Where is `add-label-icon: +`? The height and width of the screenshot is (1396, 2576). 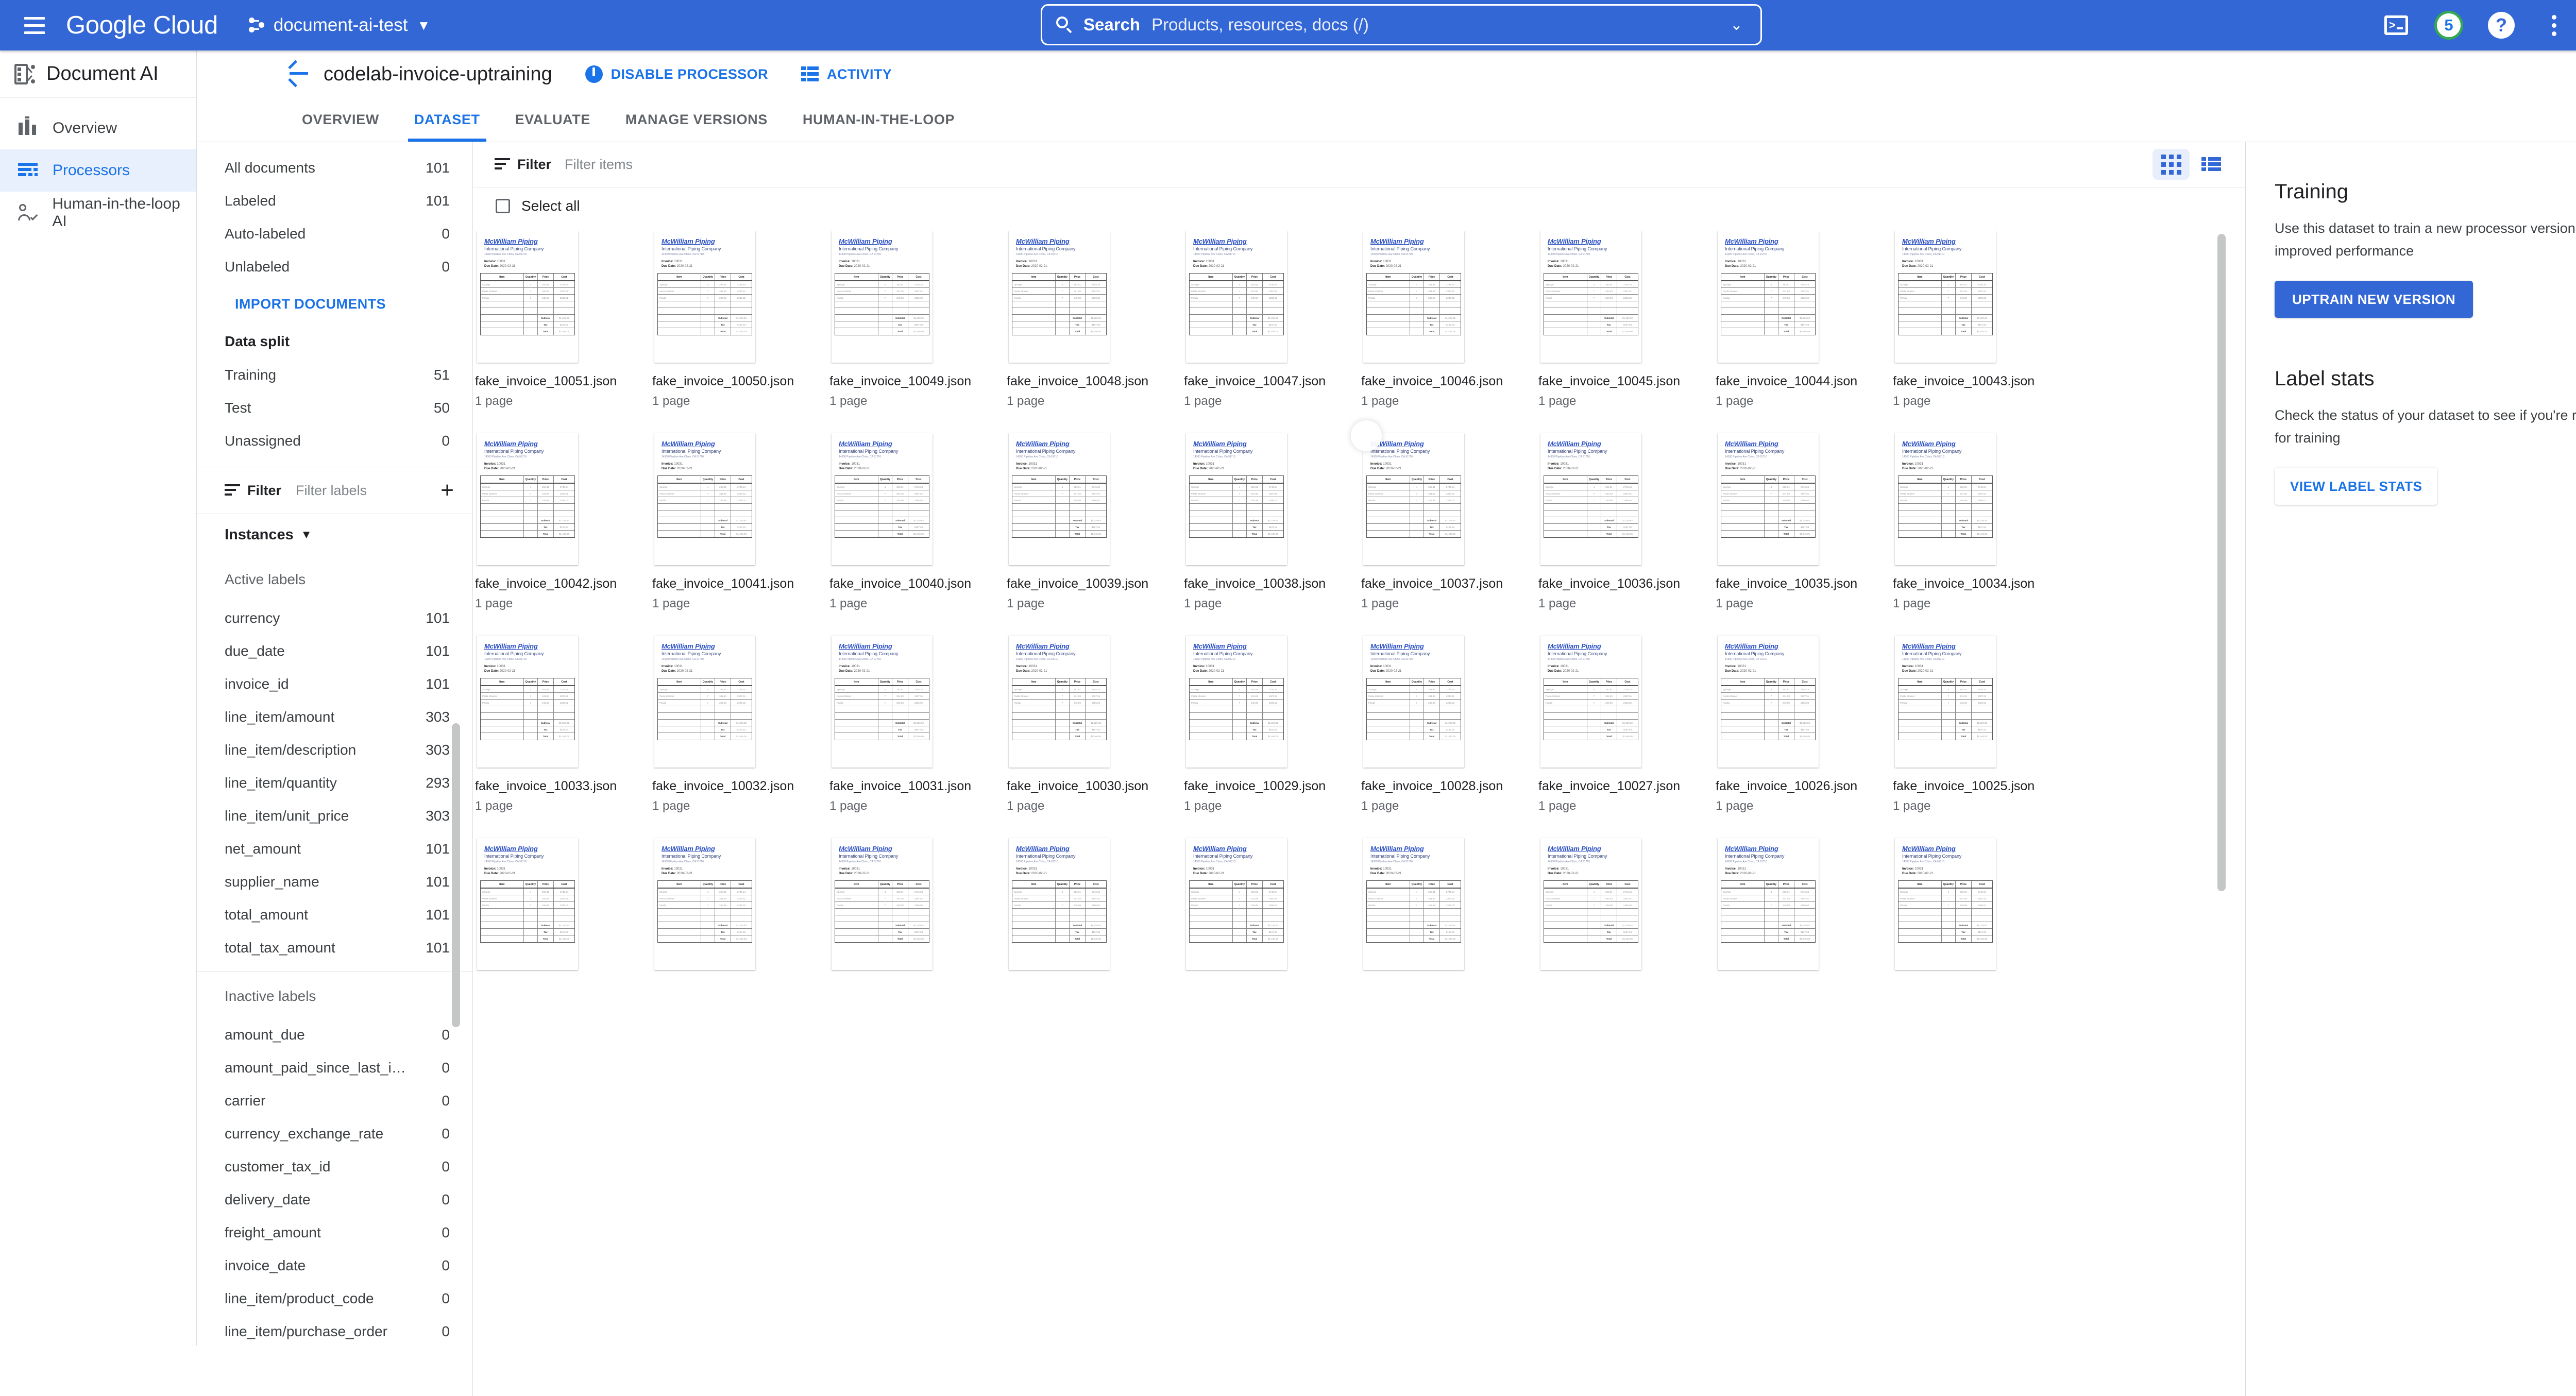
add-label-icon: + is located at coordinates (447, 490).